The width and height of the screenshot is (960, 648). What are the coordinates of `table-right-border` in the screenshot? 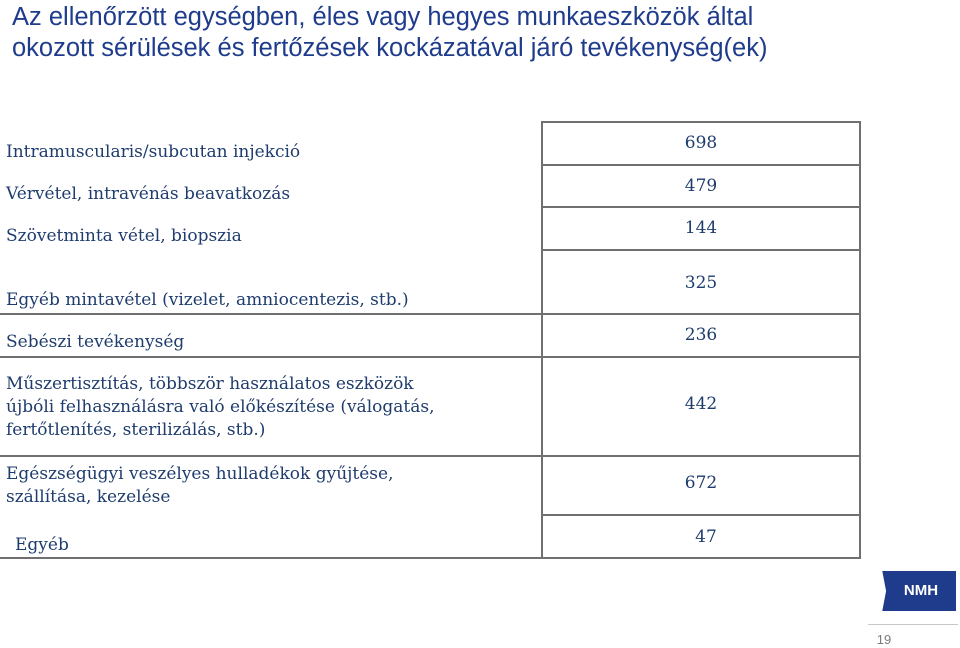 It's located at (860, 339).